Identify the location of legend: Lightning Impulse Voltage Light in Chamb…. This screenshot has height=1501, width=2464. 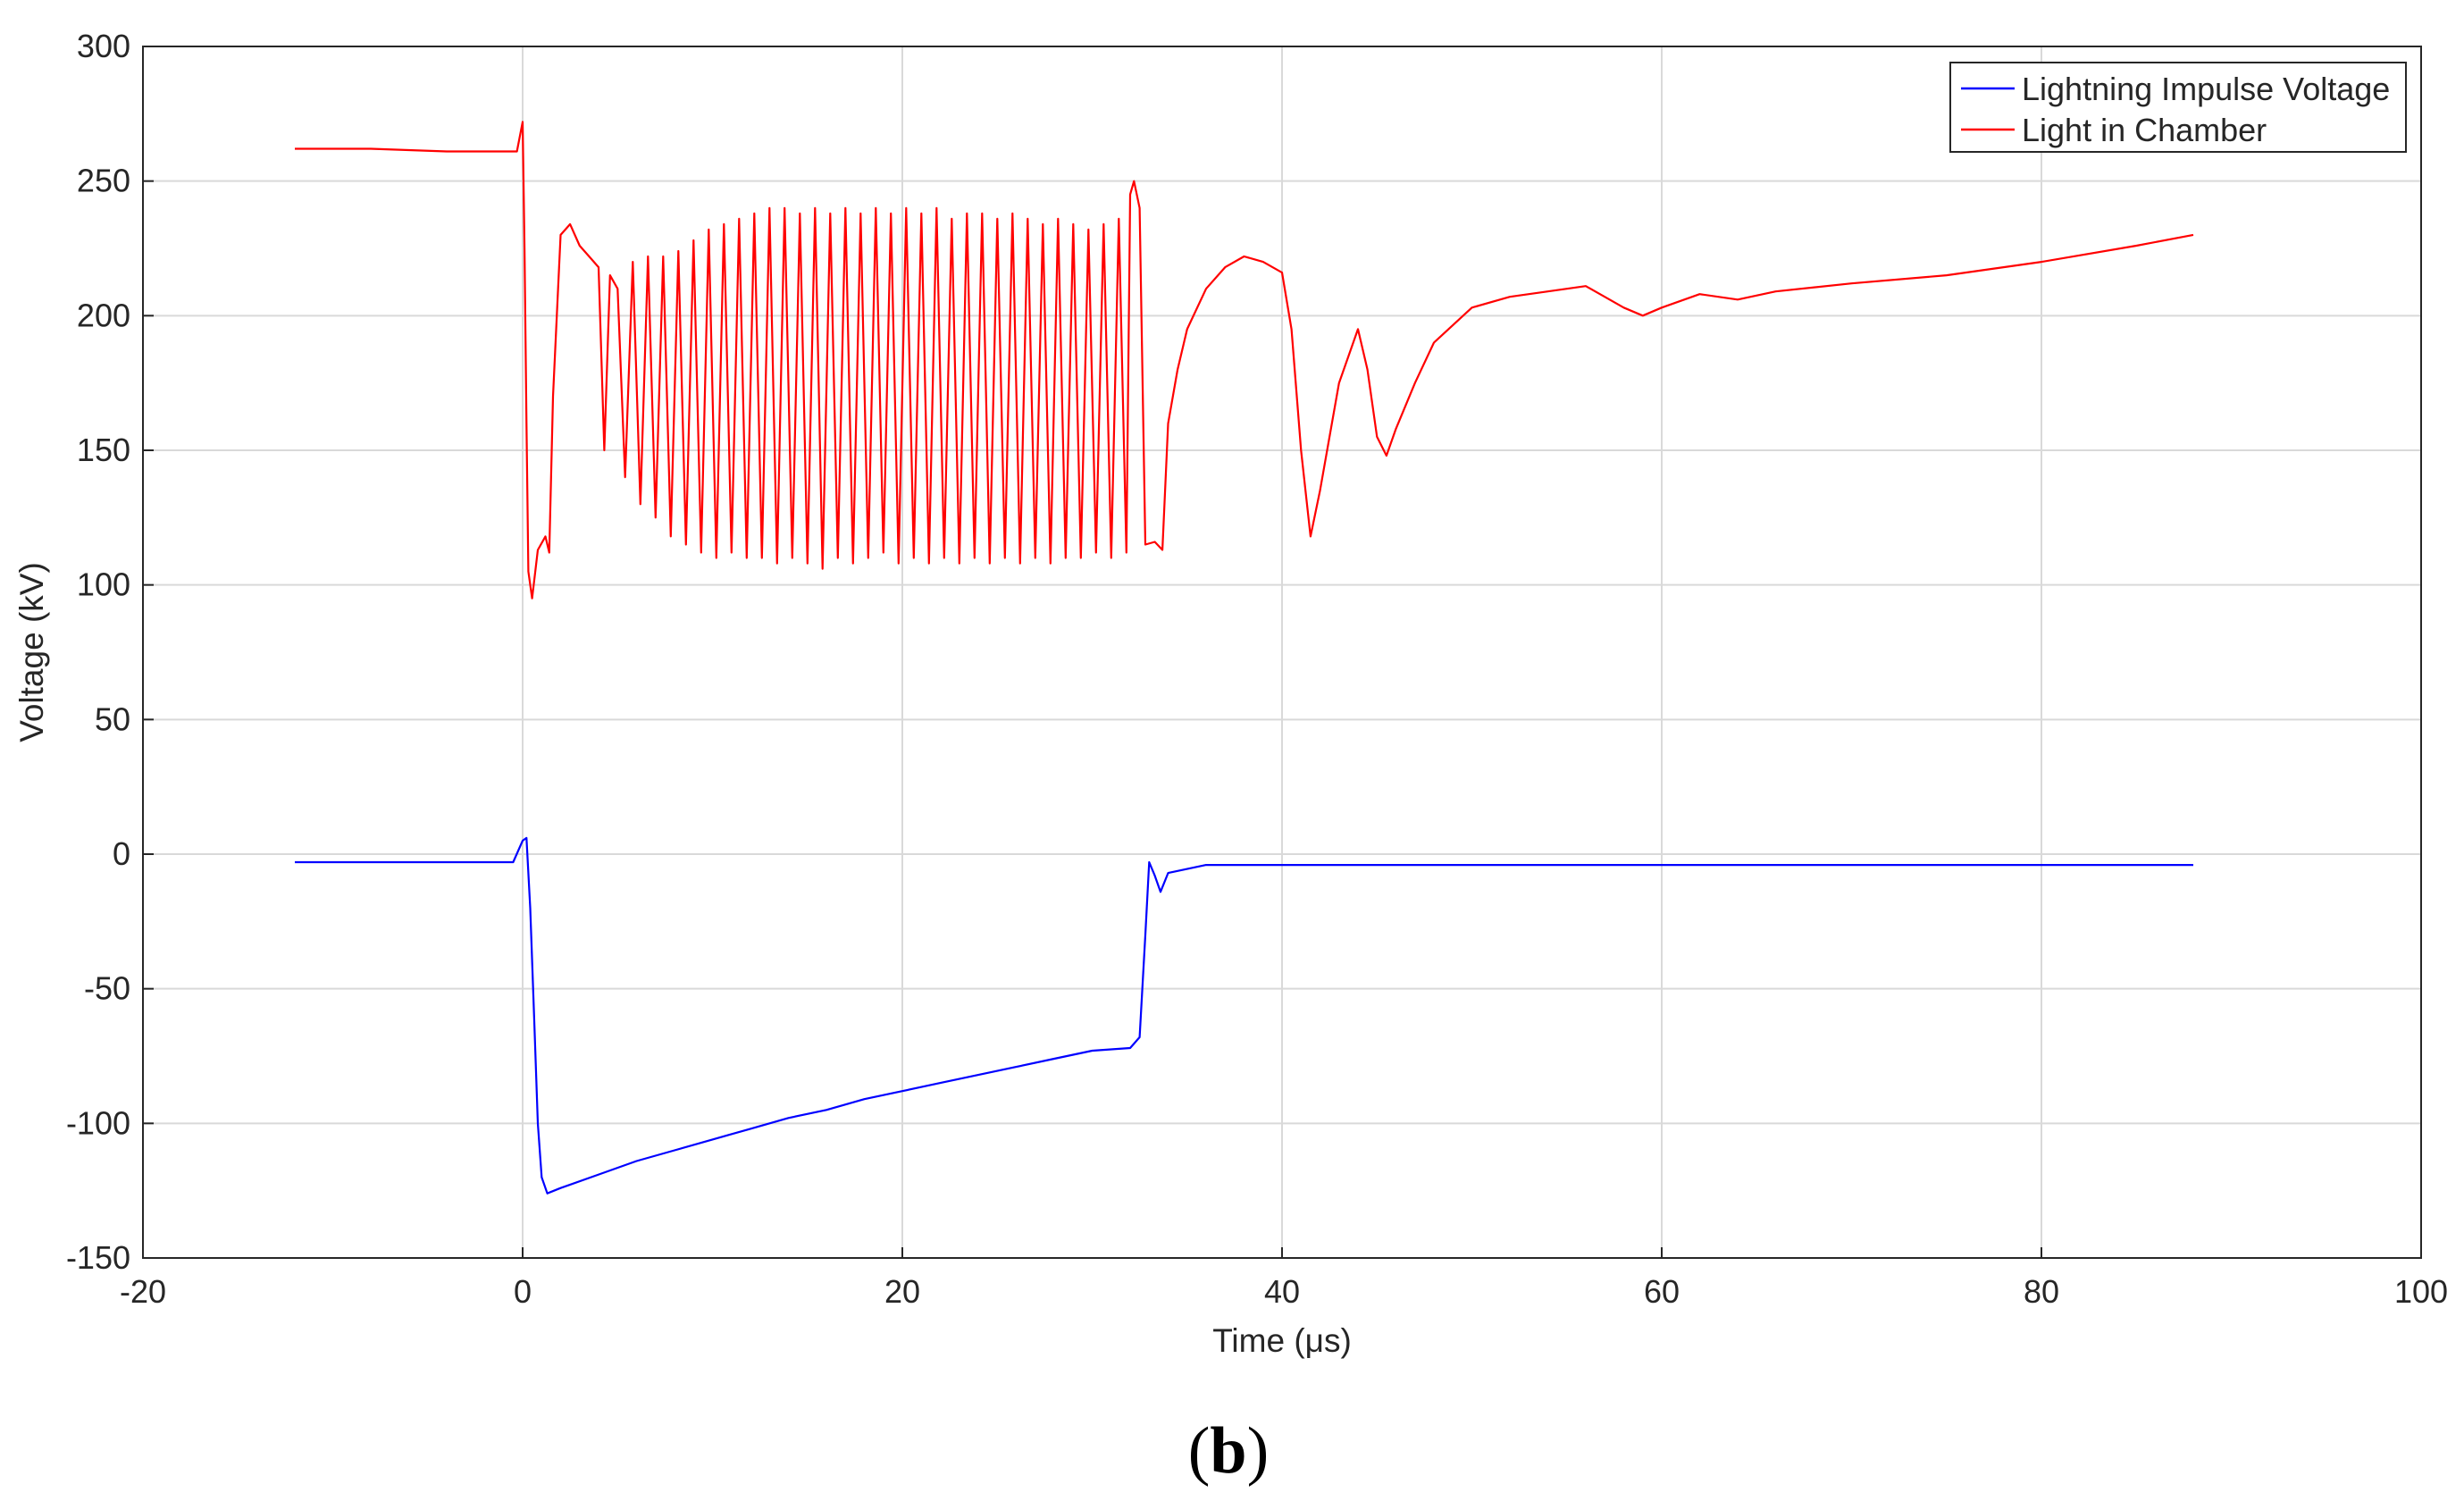
(2178, 107).